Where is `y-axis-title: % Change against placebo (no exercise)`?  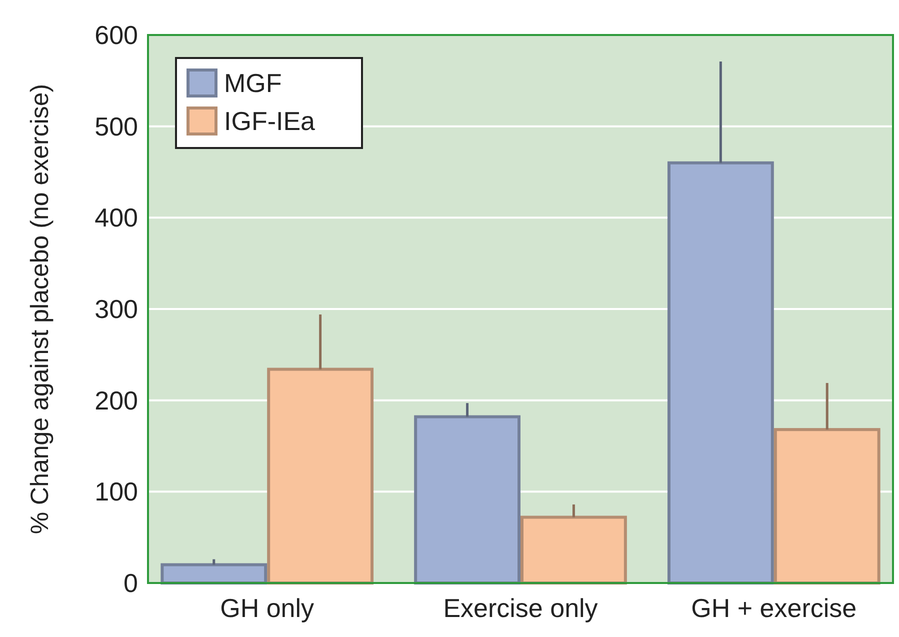
y-axis-title: % Change against placebo (no exercise) is located at coordinates (40, 309).